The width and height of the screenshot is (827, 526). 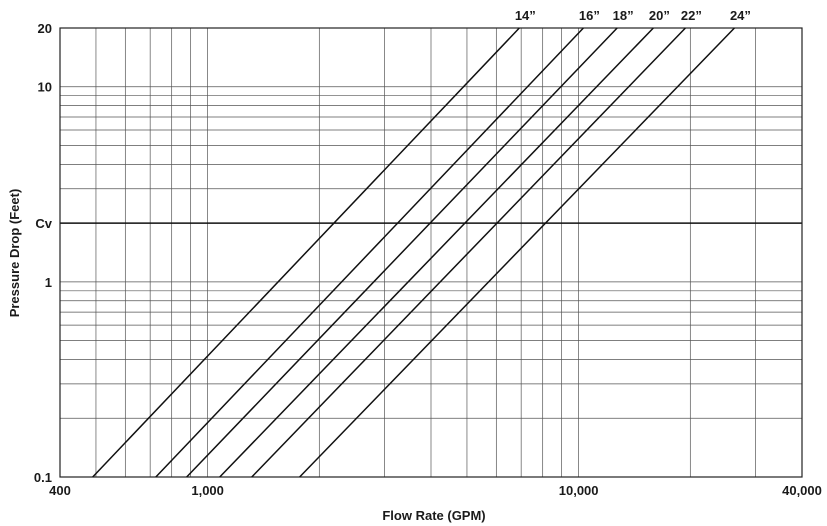 I want to click on y-tick-label: 0.1, so click(x=43, y=477).